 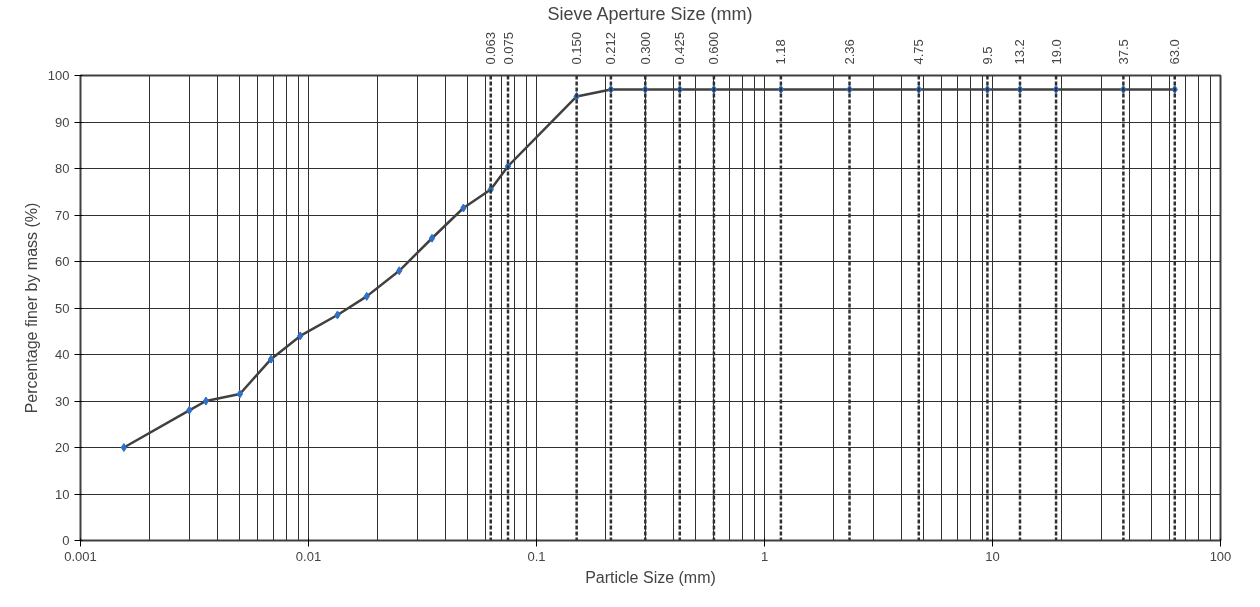 What do you see at coordinates (31, 308) in the screenshot?
I see `y-axis-title: Percentage finer by mass (%)` at bounding box center [31, 308].